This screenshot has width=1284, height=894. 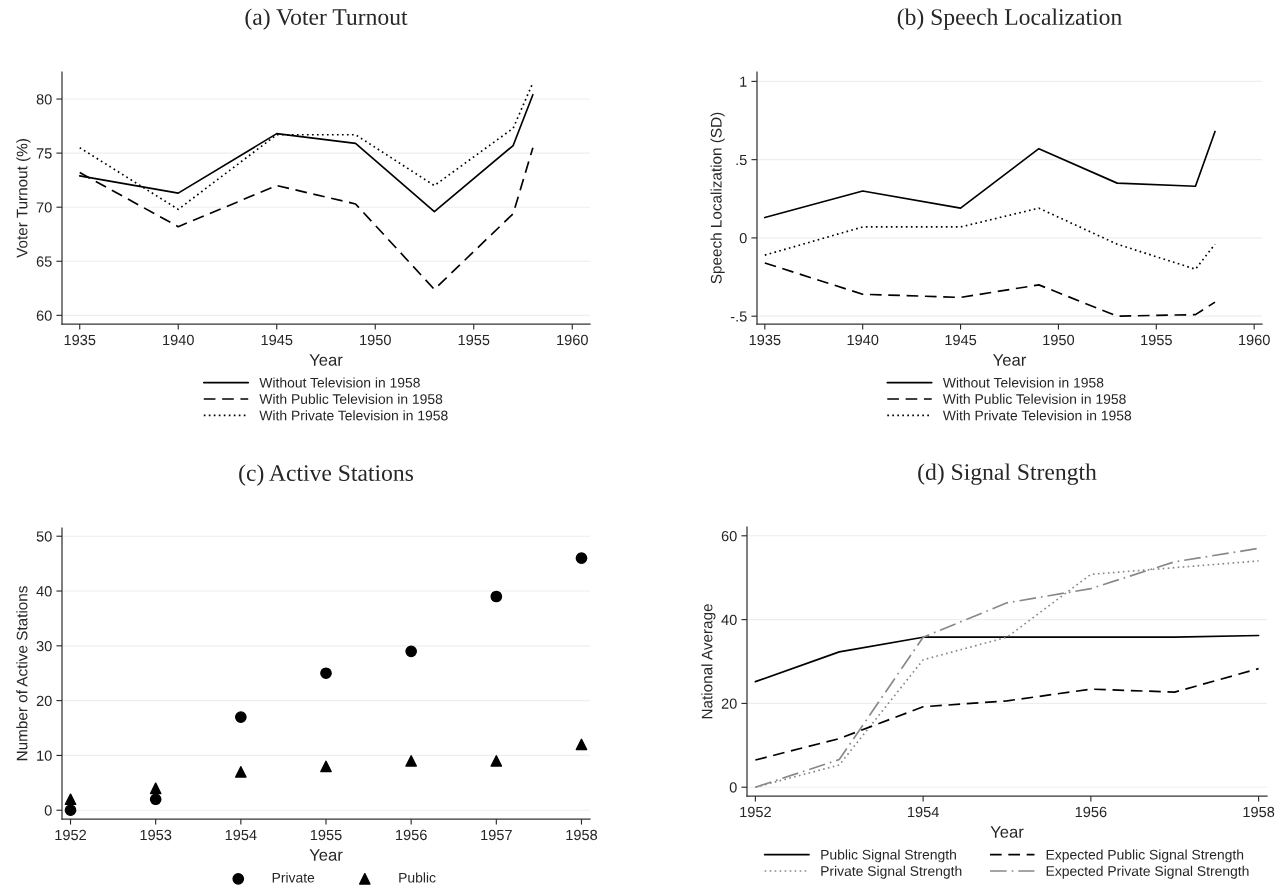 I want to click on chart-title: (b) Speech Localization, so click(x=1009, y=19).